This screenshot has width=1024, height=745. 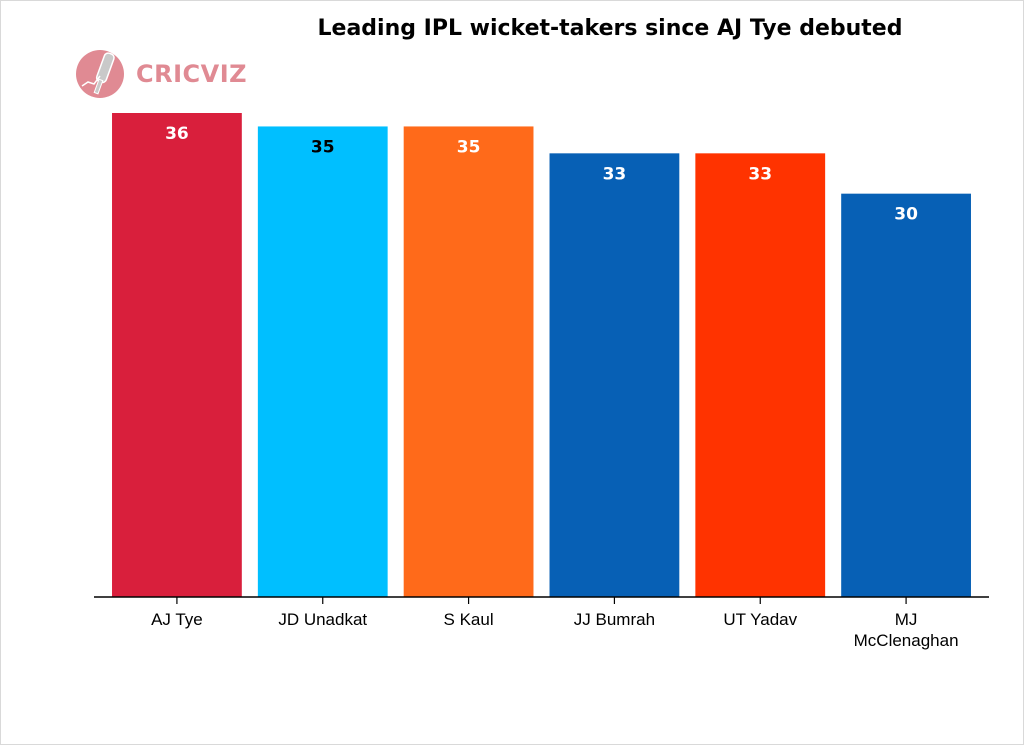 I want to click on cricviz-logo-text: CRICVIZ, so click(x=191, y=74).